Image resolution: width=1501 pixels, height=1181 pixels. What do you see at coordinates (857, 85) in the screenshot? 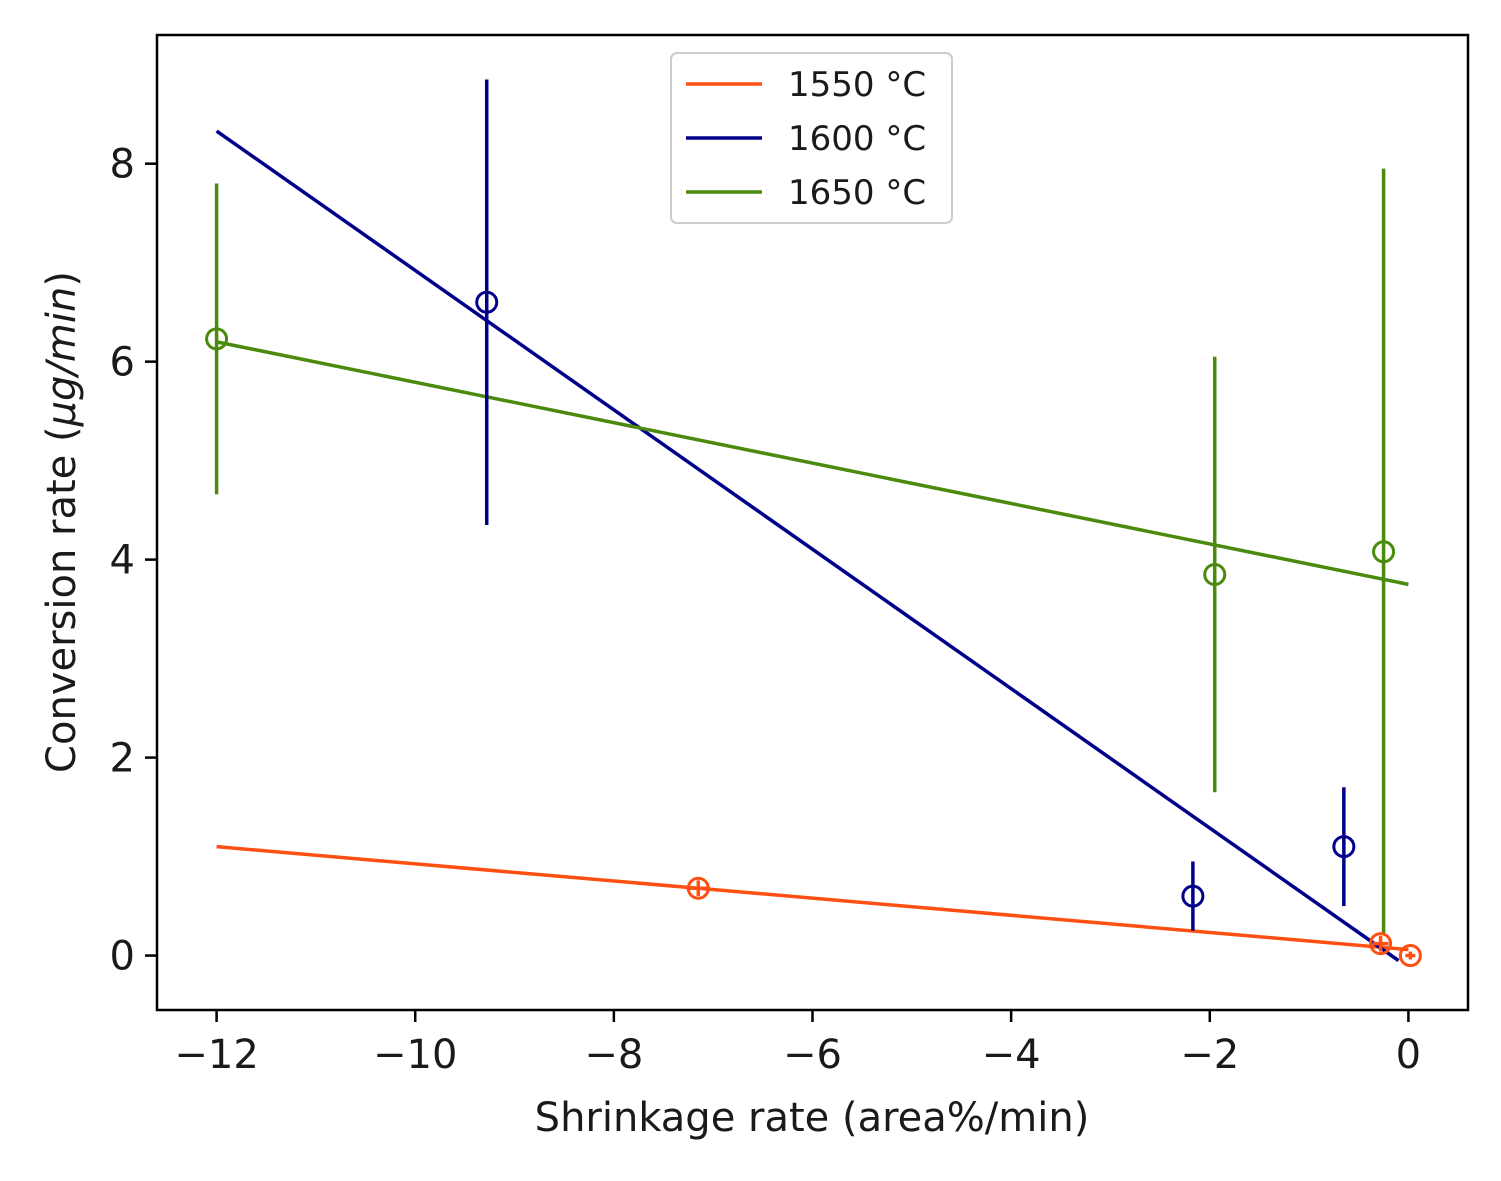
I see `legend-entry: 1550 °C` at bounding box center [857, 85].